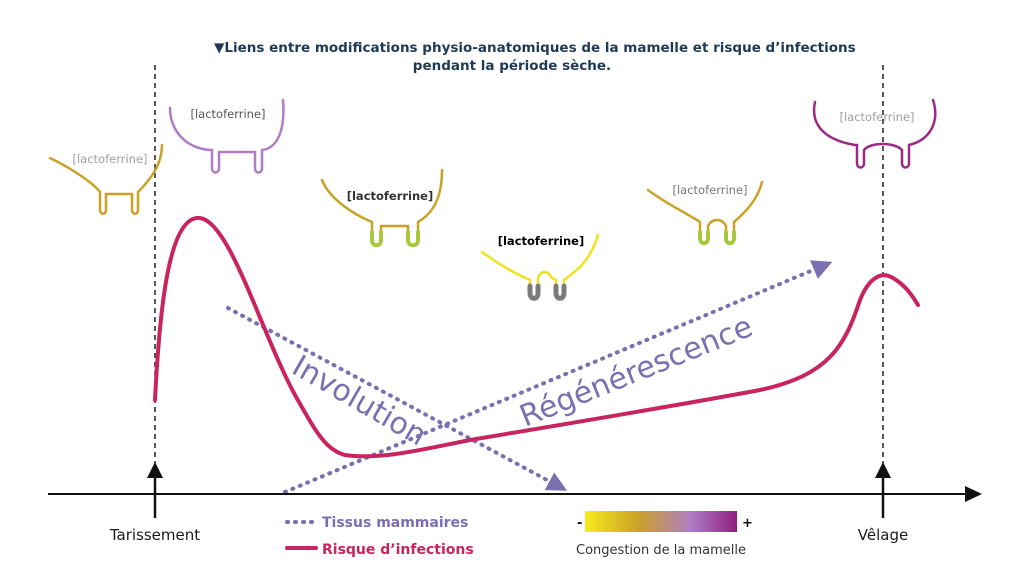 The width and height of the screenshot is (1023, 585). I want to click on gland-6: [lactoferrine], so click(874, 133).